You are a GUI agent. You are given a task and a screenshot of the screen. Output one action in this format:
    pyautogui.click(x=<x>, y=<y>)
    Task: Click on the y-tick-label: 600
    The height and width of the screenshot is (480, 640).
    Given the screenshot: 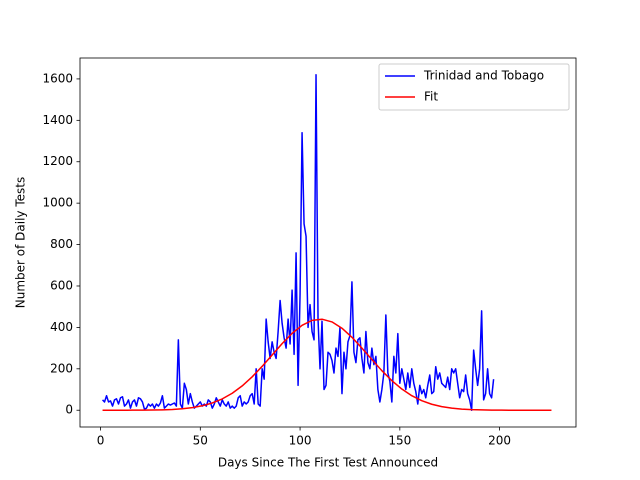 What is the action you would take?
    pyautogui.click(x=61, y=285)
    